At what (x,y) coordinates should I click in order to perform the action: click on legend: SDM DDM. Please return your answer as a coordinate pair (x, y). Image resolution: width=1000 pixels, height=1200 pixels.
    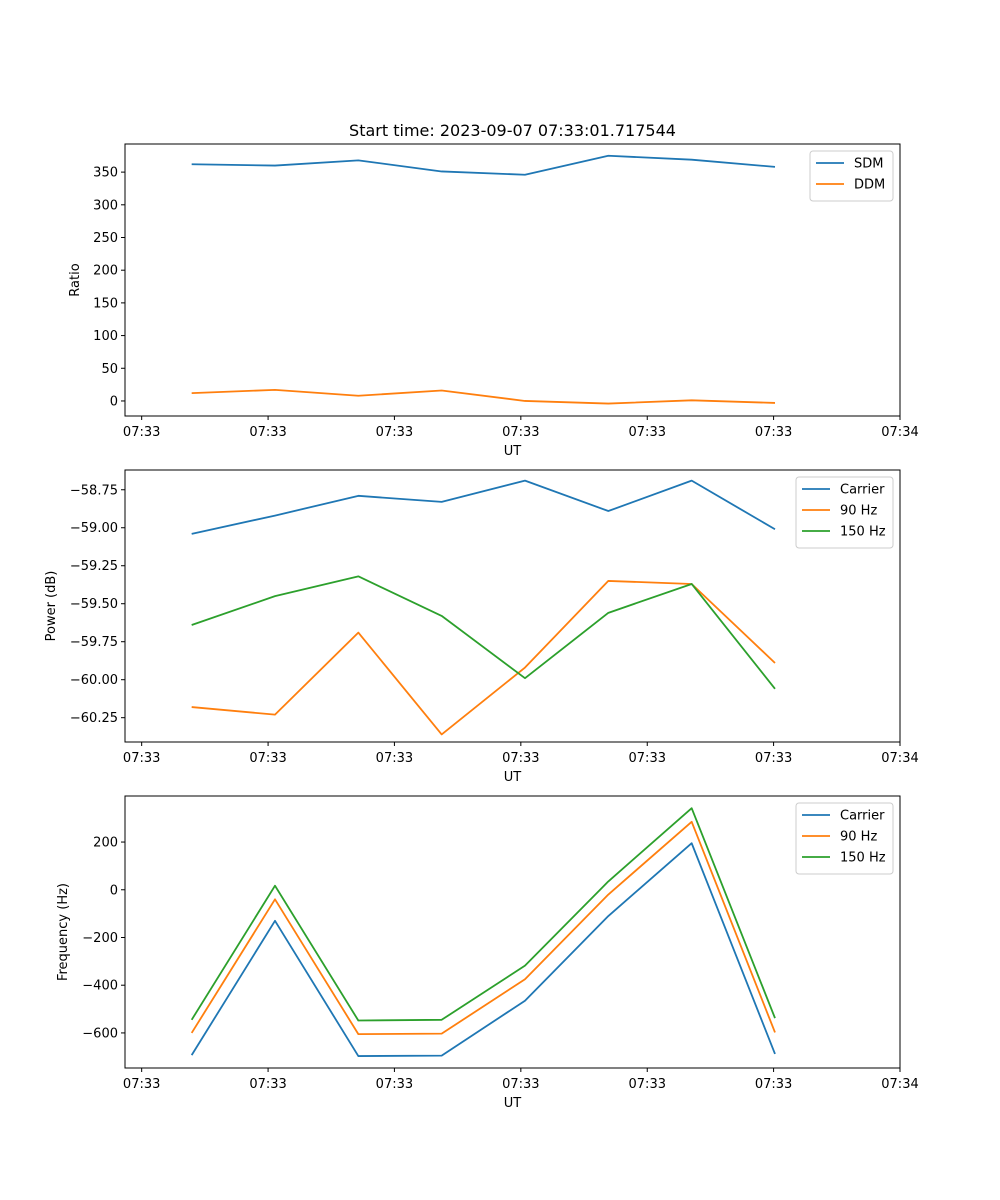
    Looking at the image, I should click on (851, 176).